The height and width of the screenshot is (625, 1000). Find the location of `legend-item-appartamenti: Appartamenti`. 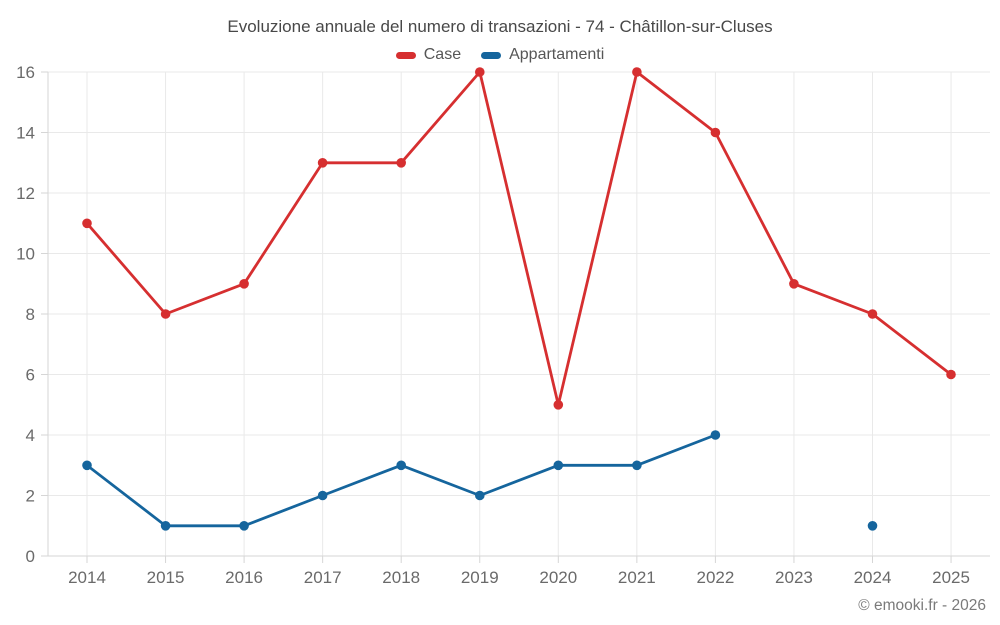

legend-item-appartamenti: Appartamenti is located at coordinates (542, 55).